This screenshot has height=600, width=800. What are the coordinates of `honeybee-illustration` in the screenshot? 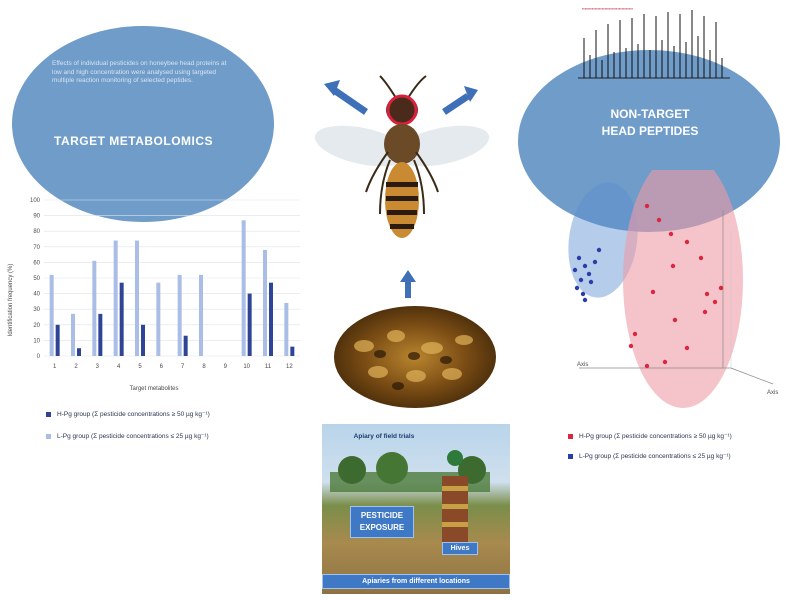 It's located at (402, 156).